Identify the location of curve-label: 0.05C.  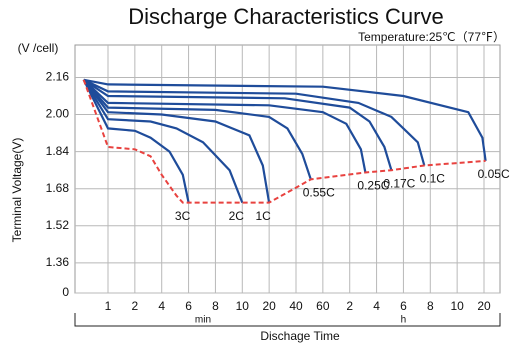
(494, 174).